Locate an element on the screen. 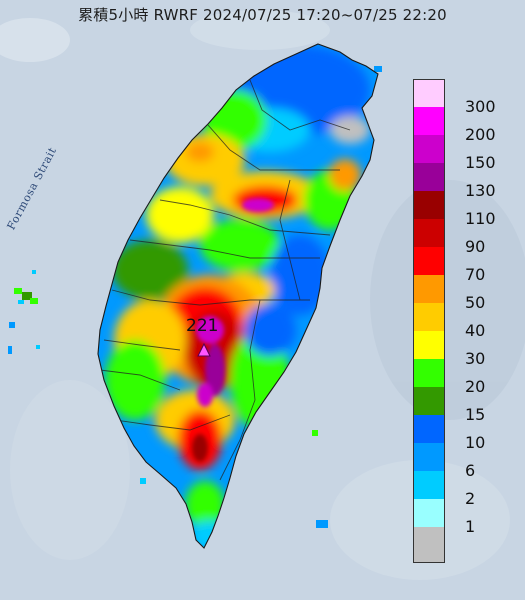 The height and width of the screenshot is (600, 525). legend-label: 15 is located at coordinates (475, 414).